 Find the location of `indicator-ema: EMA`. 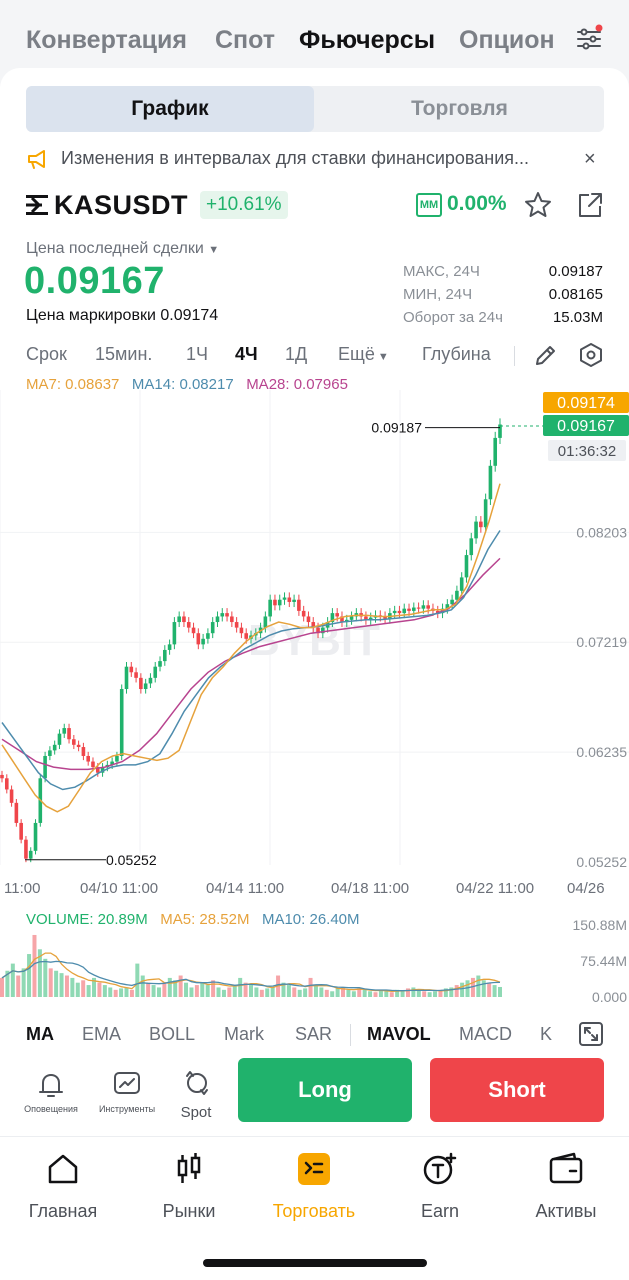

indicator-ema: EMA is located at coordinates (102, 1034).